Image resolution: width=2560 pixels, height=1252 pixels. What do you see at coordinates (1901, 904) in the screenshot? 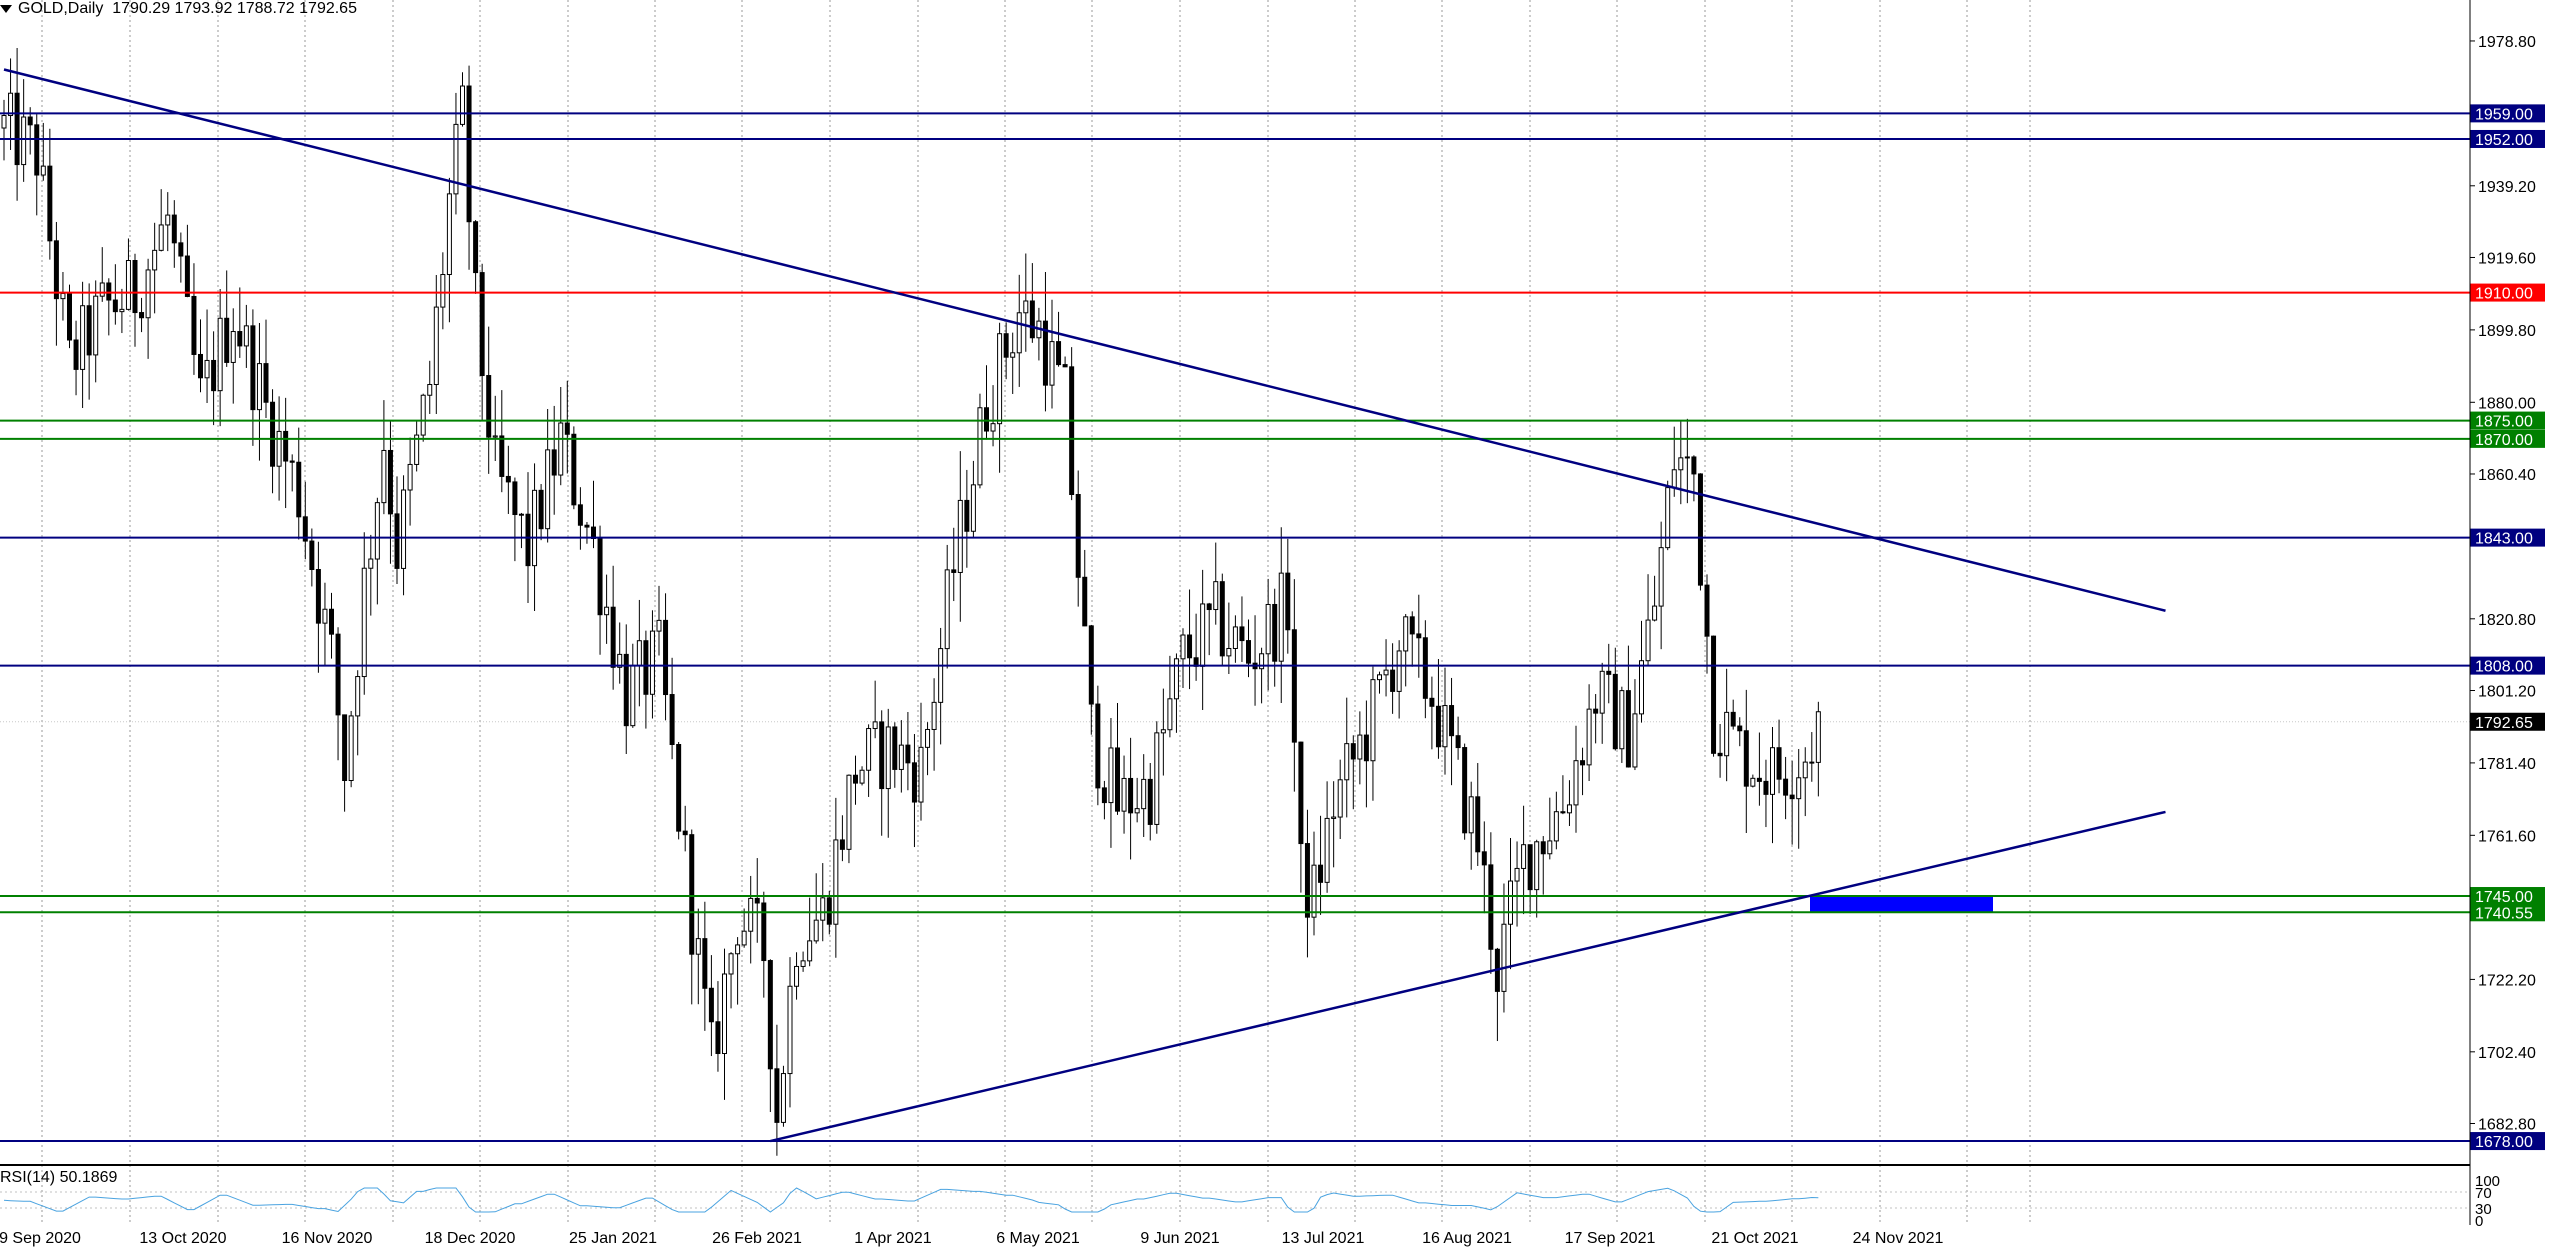
I see `support-zone-rect` at bounding box center [1901, 904].